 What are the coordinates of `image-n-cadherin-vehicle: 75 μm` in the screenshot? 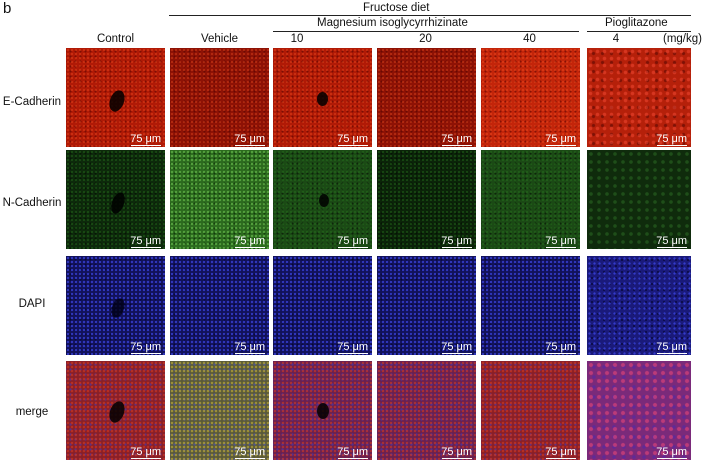 It's located at (219, 199).